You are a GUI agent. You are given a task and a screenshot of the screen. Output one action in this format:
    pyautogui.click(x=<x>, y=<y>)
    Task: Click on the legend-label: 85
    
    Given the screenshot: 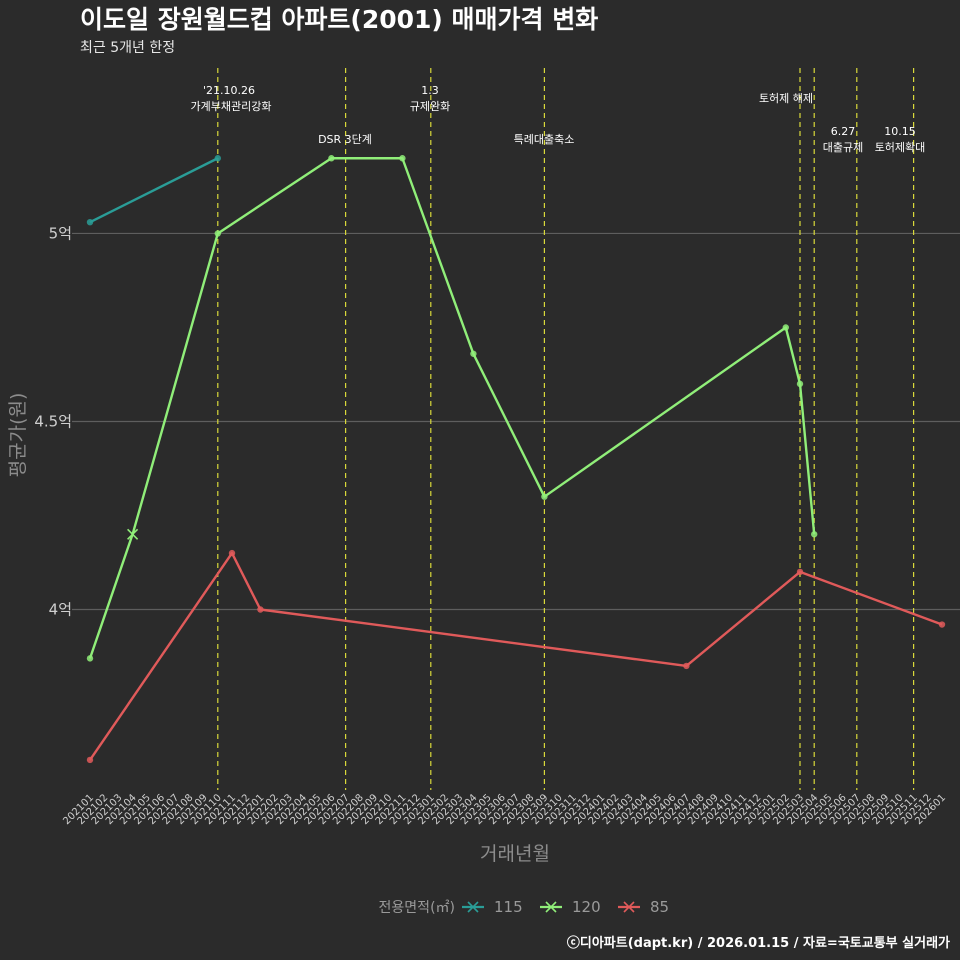 What is the action you would take?
    pyautogui.click(x=659, y=907)
    